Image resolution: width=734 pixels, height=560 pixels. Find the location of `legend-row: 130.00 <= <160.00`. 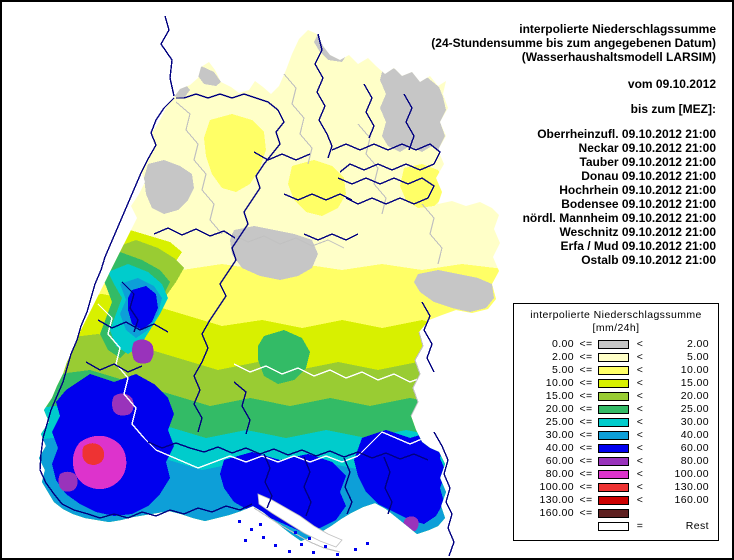

legend-row: 130.00 <= <160.00 is located at coordinates (624, 500).